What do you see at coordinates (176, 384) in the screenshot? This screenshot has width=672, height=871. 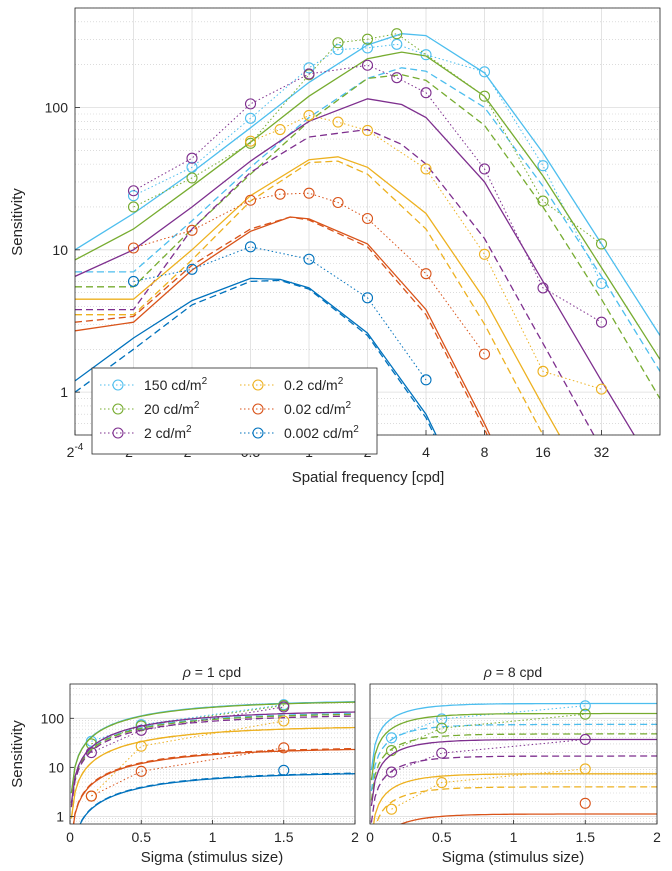 I see `legend-label: 150 cd/m2` at bounding box center [176, 384].